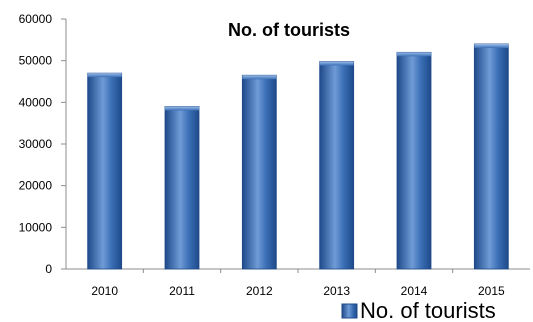 This screenshot has height=322, width=533. I want to click on bar-cap-2013, so click(336, 63).